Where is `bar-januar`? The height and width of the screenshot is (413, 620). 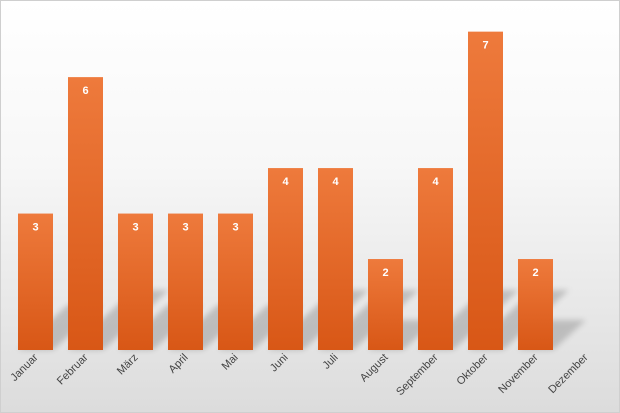
bar-januar is located at coordinates (35, 281).